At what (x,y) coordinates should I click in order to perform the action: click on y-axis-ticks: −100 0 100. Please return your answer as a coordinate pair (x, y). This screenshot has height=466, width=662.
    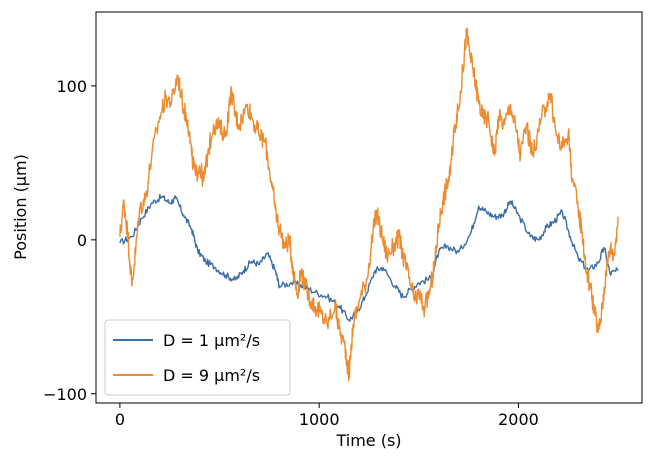
    Looking at the image, I should click on (69, 240).